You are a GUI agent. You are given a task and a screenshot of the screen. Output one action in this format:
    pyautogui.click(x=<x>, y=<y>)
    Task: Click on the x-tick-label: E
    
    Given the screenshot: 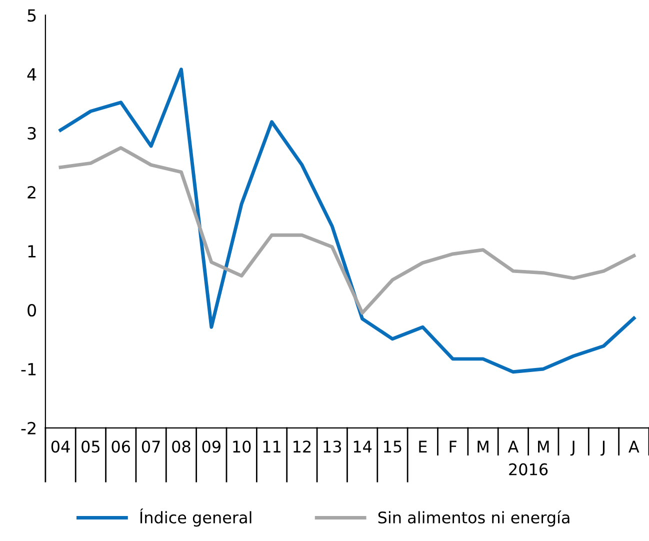 What is the action you would take?
    pyautogui.click(x=423, y=446)
    